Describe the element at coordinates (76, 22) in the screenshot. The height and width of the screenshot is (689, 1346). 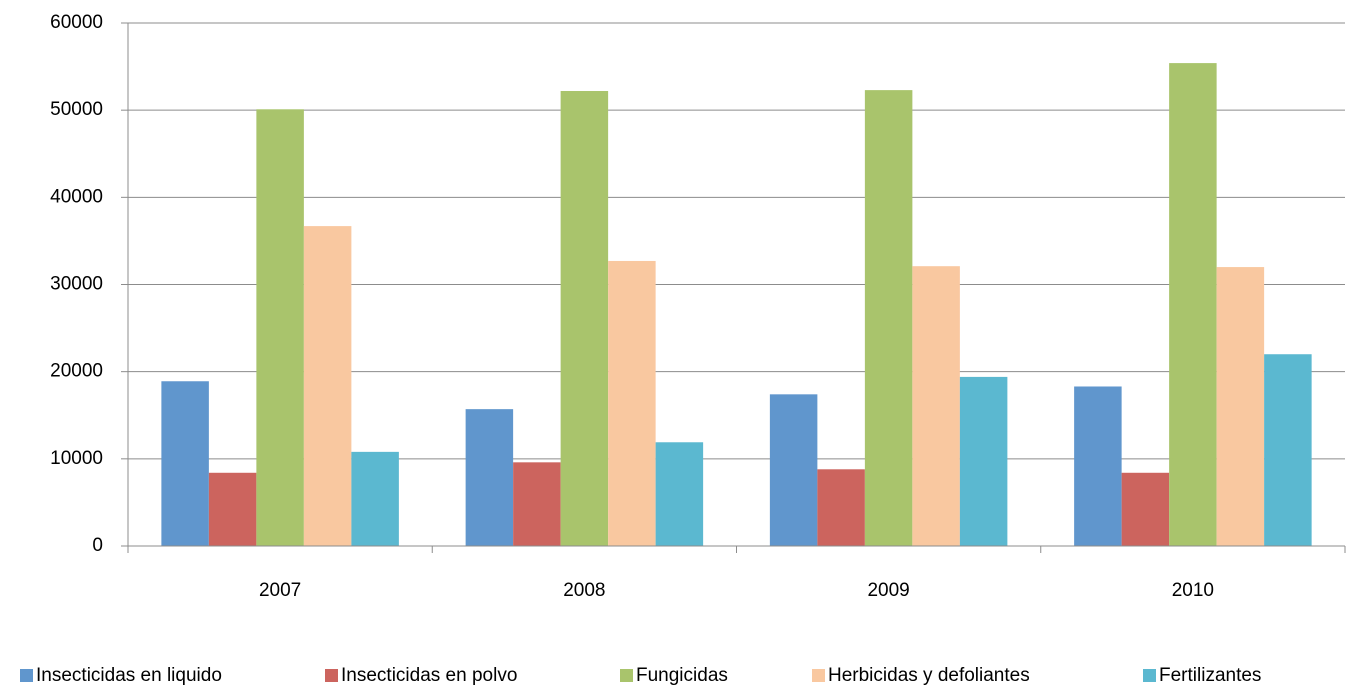
I see `y-tick-label: 60000` at that location.